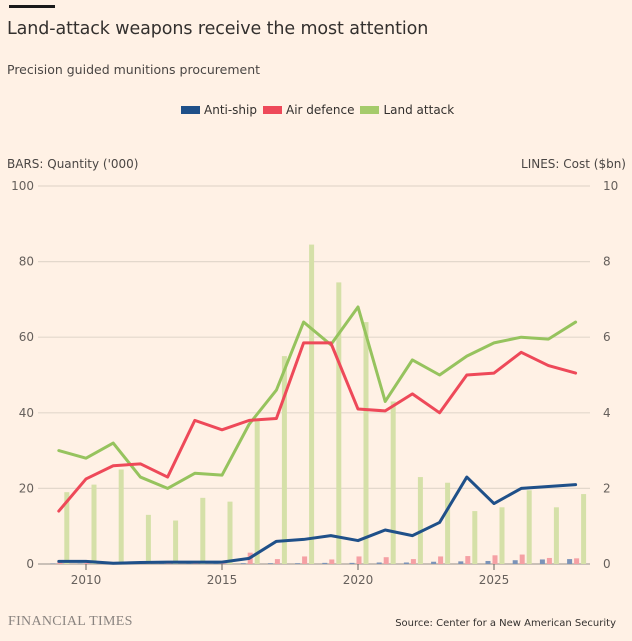 The height and width of the screenshot is (641, 632). What do you see at coordinates (32, 6) in the screenshot?
I see `brand-bar` at bounding box center [32, 6].